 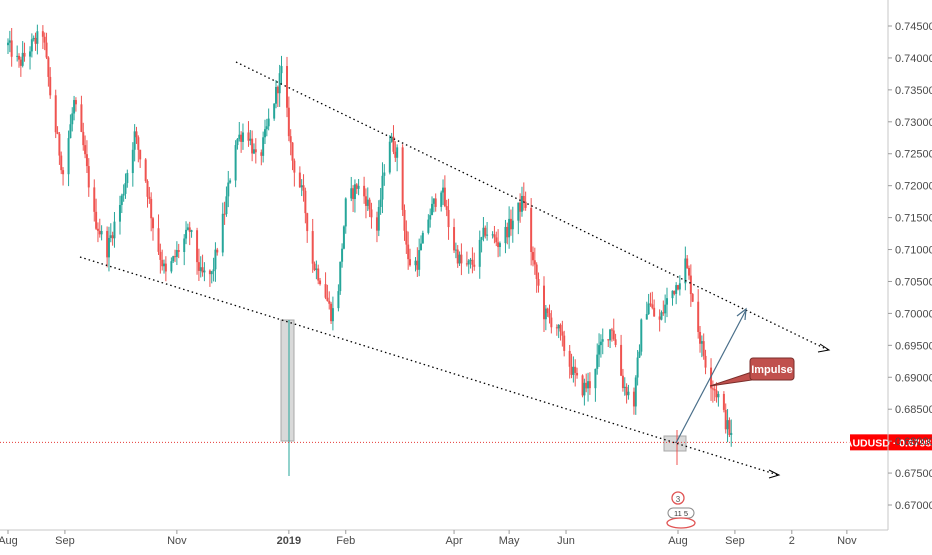 What do you see at coordinates (466, 442) in the screenshot?
I see `price-line: AUDUSD · 0.67981` at bounding box center [466, 442].